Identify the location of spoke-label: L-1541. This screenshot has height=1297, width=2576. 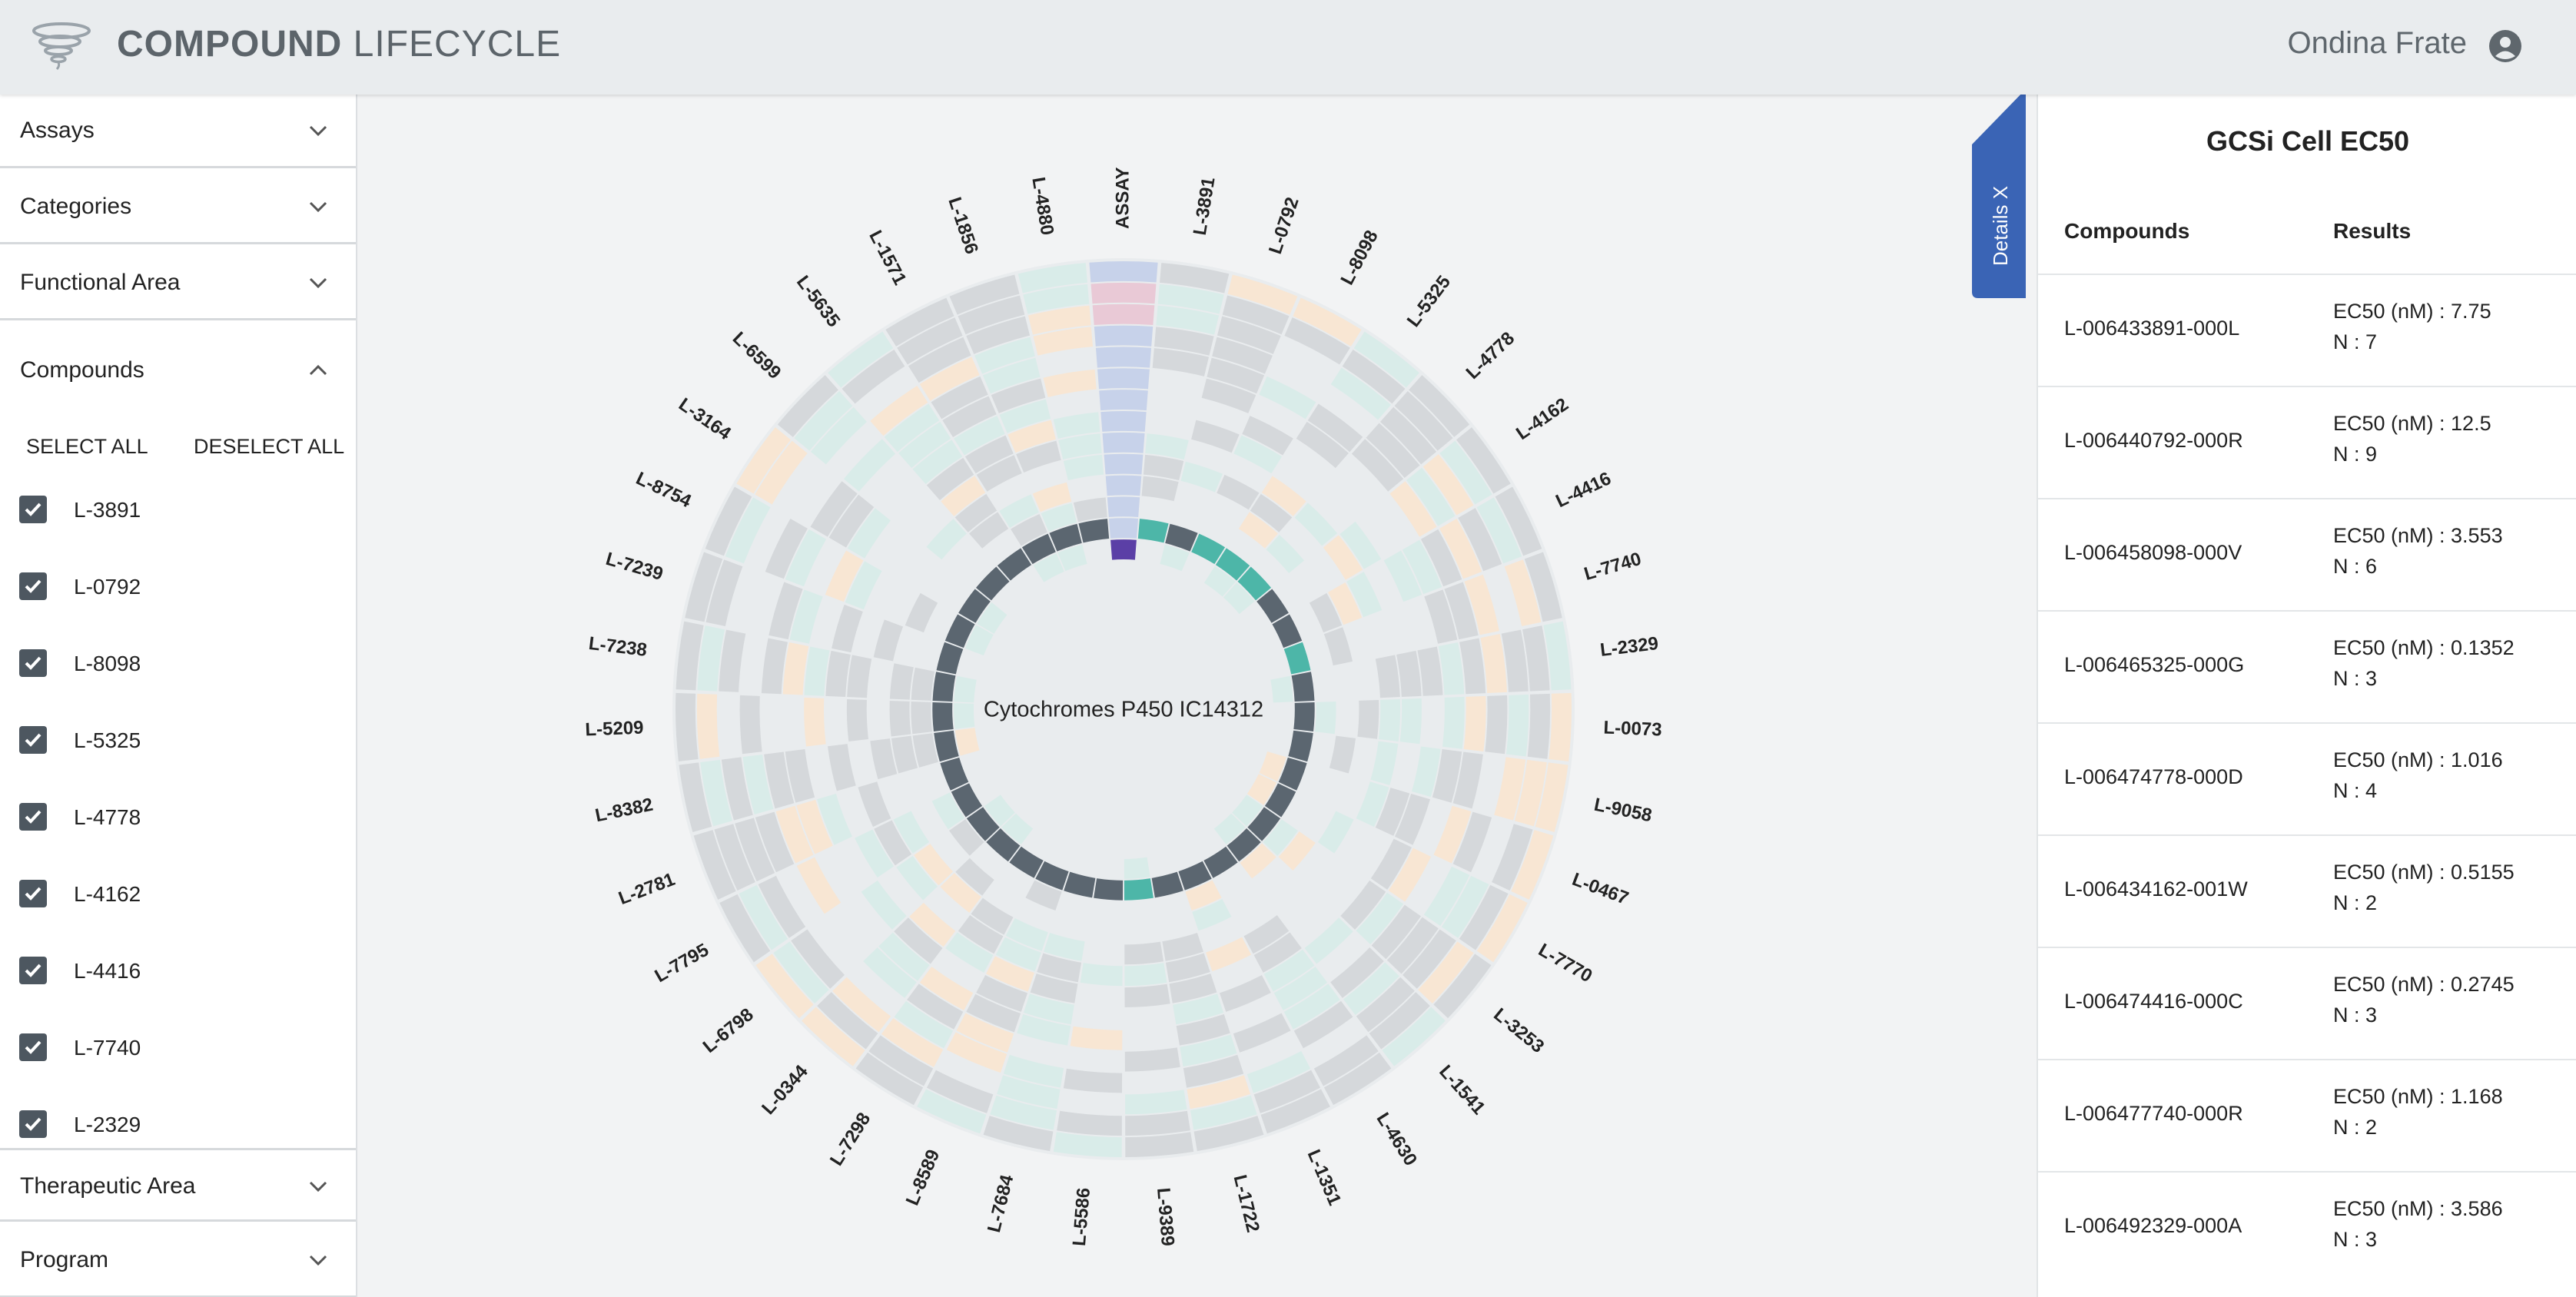
(1462, 1090).